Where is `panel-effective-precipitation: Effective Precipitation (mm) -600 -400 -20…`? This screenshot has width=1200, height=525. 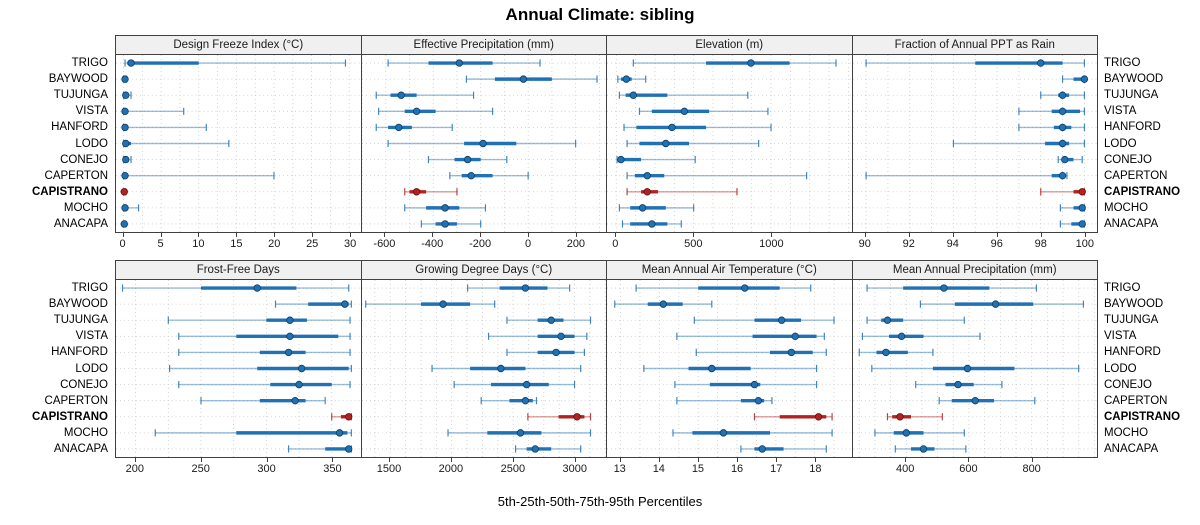 panel-effective-precipitation: Effective Precipitation (mm) -600 -400 -20… is located at coordinates (483, 146).